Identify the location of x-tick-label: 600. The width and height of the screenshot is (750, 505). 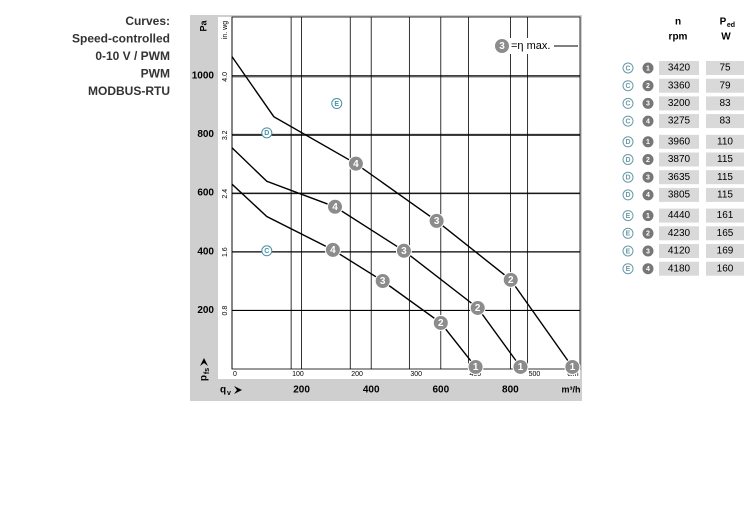
(440, 390).